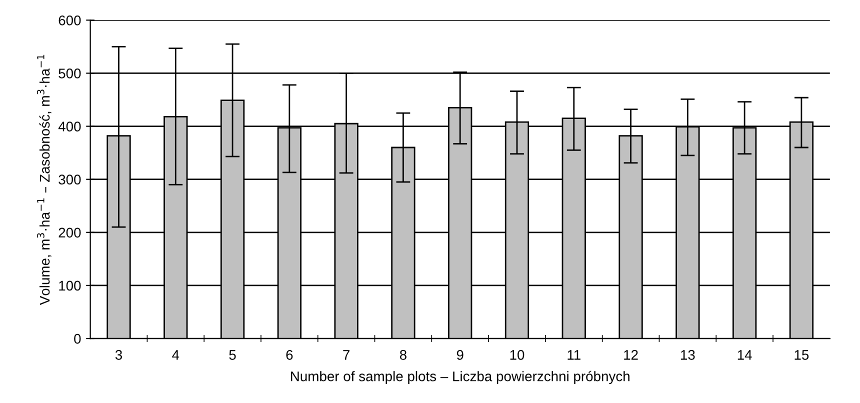 The height and width of the screenshot is (403, 860). Describe the element at coordinates (69, 20) in the screenshot. I see `y-tick-label: 600` at that location.